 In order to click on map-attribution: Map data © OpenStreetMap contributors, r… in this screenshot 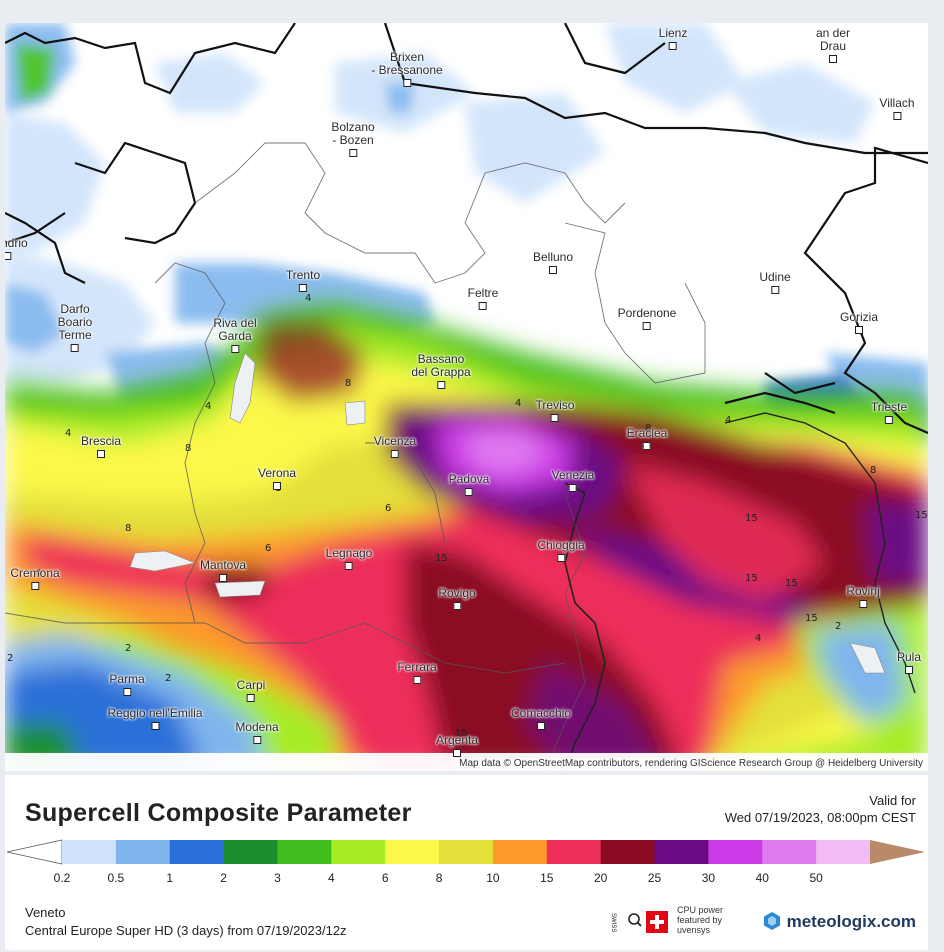, I will do `click(691, 763)`.